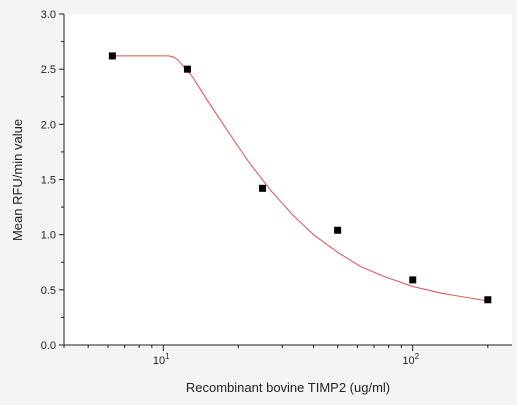 The height and width of the screenshot is (405, 517). Describe the element at coordinates (161, 359) in the screenshot. I see `x-tick-label: 10¹` at that location.